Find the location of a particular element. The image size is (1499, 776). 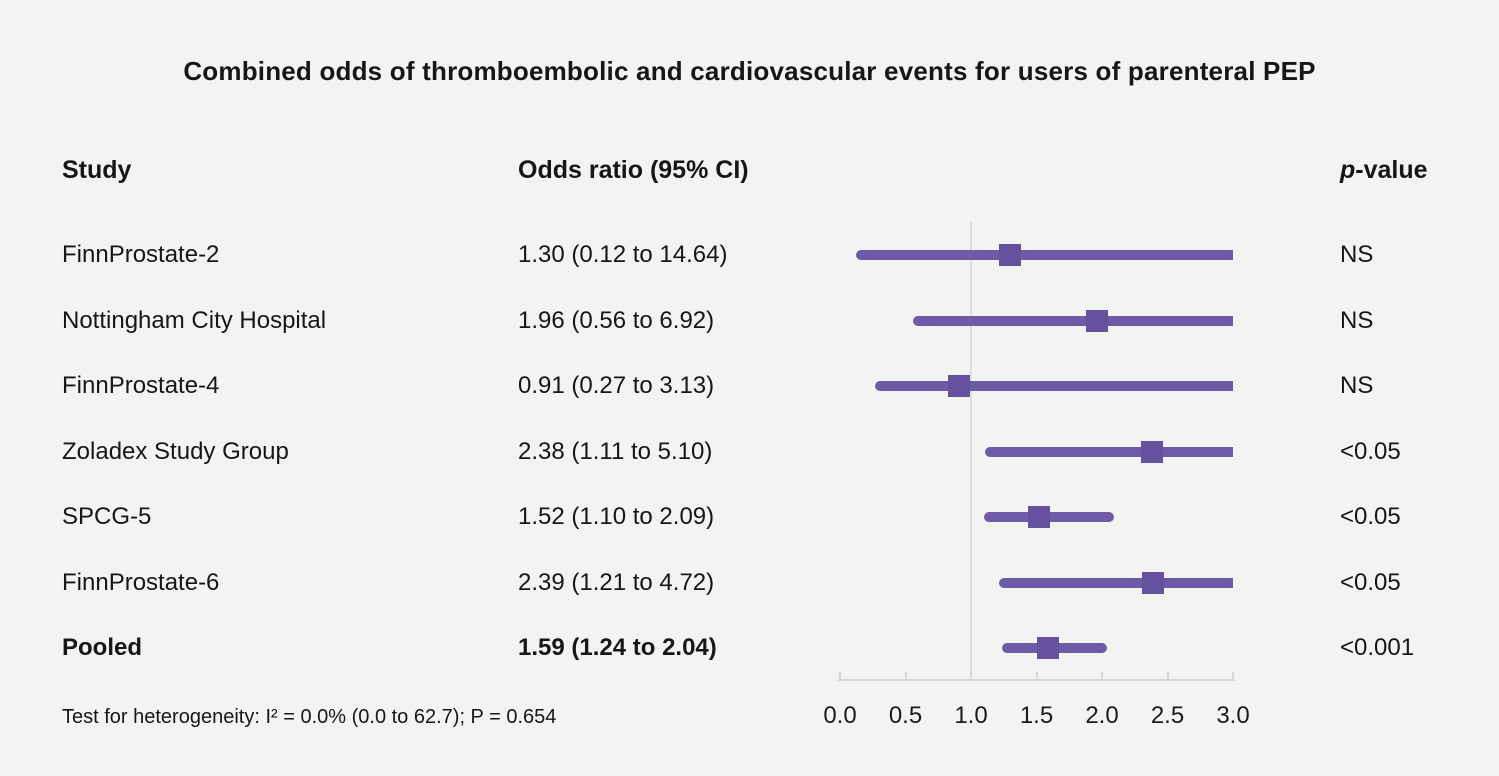

study-name: Pooled is located at coordinates (102, 647).